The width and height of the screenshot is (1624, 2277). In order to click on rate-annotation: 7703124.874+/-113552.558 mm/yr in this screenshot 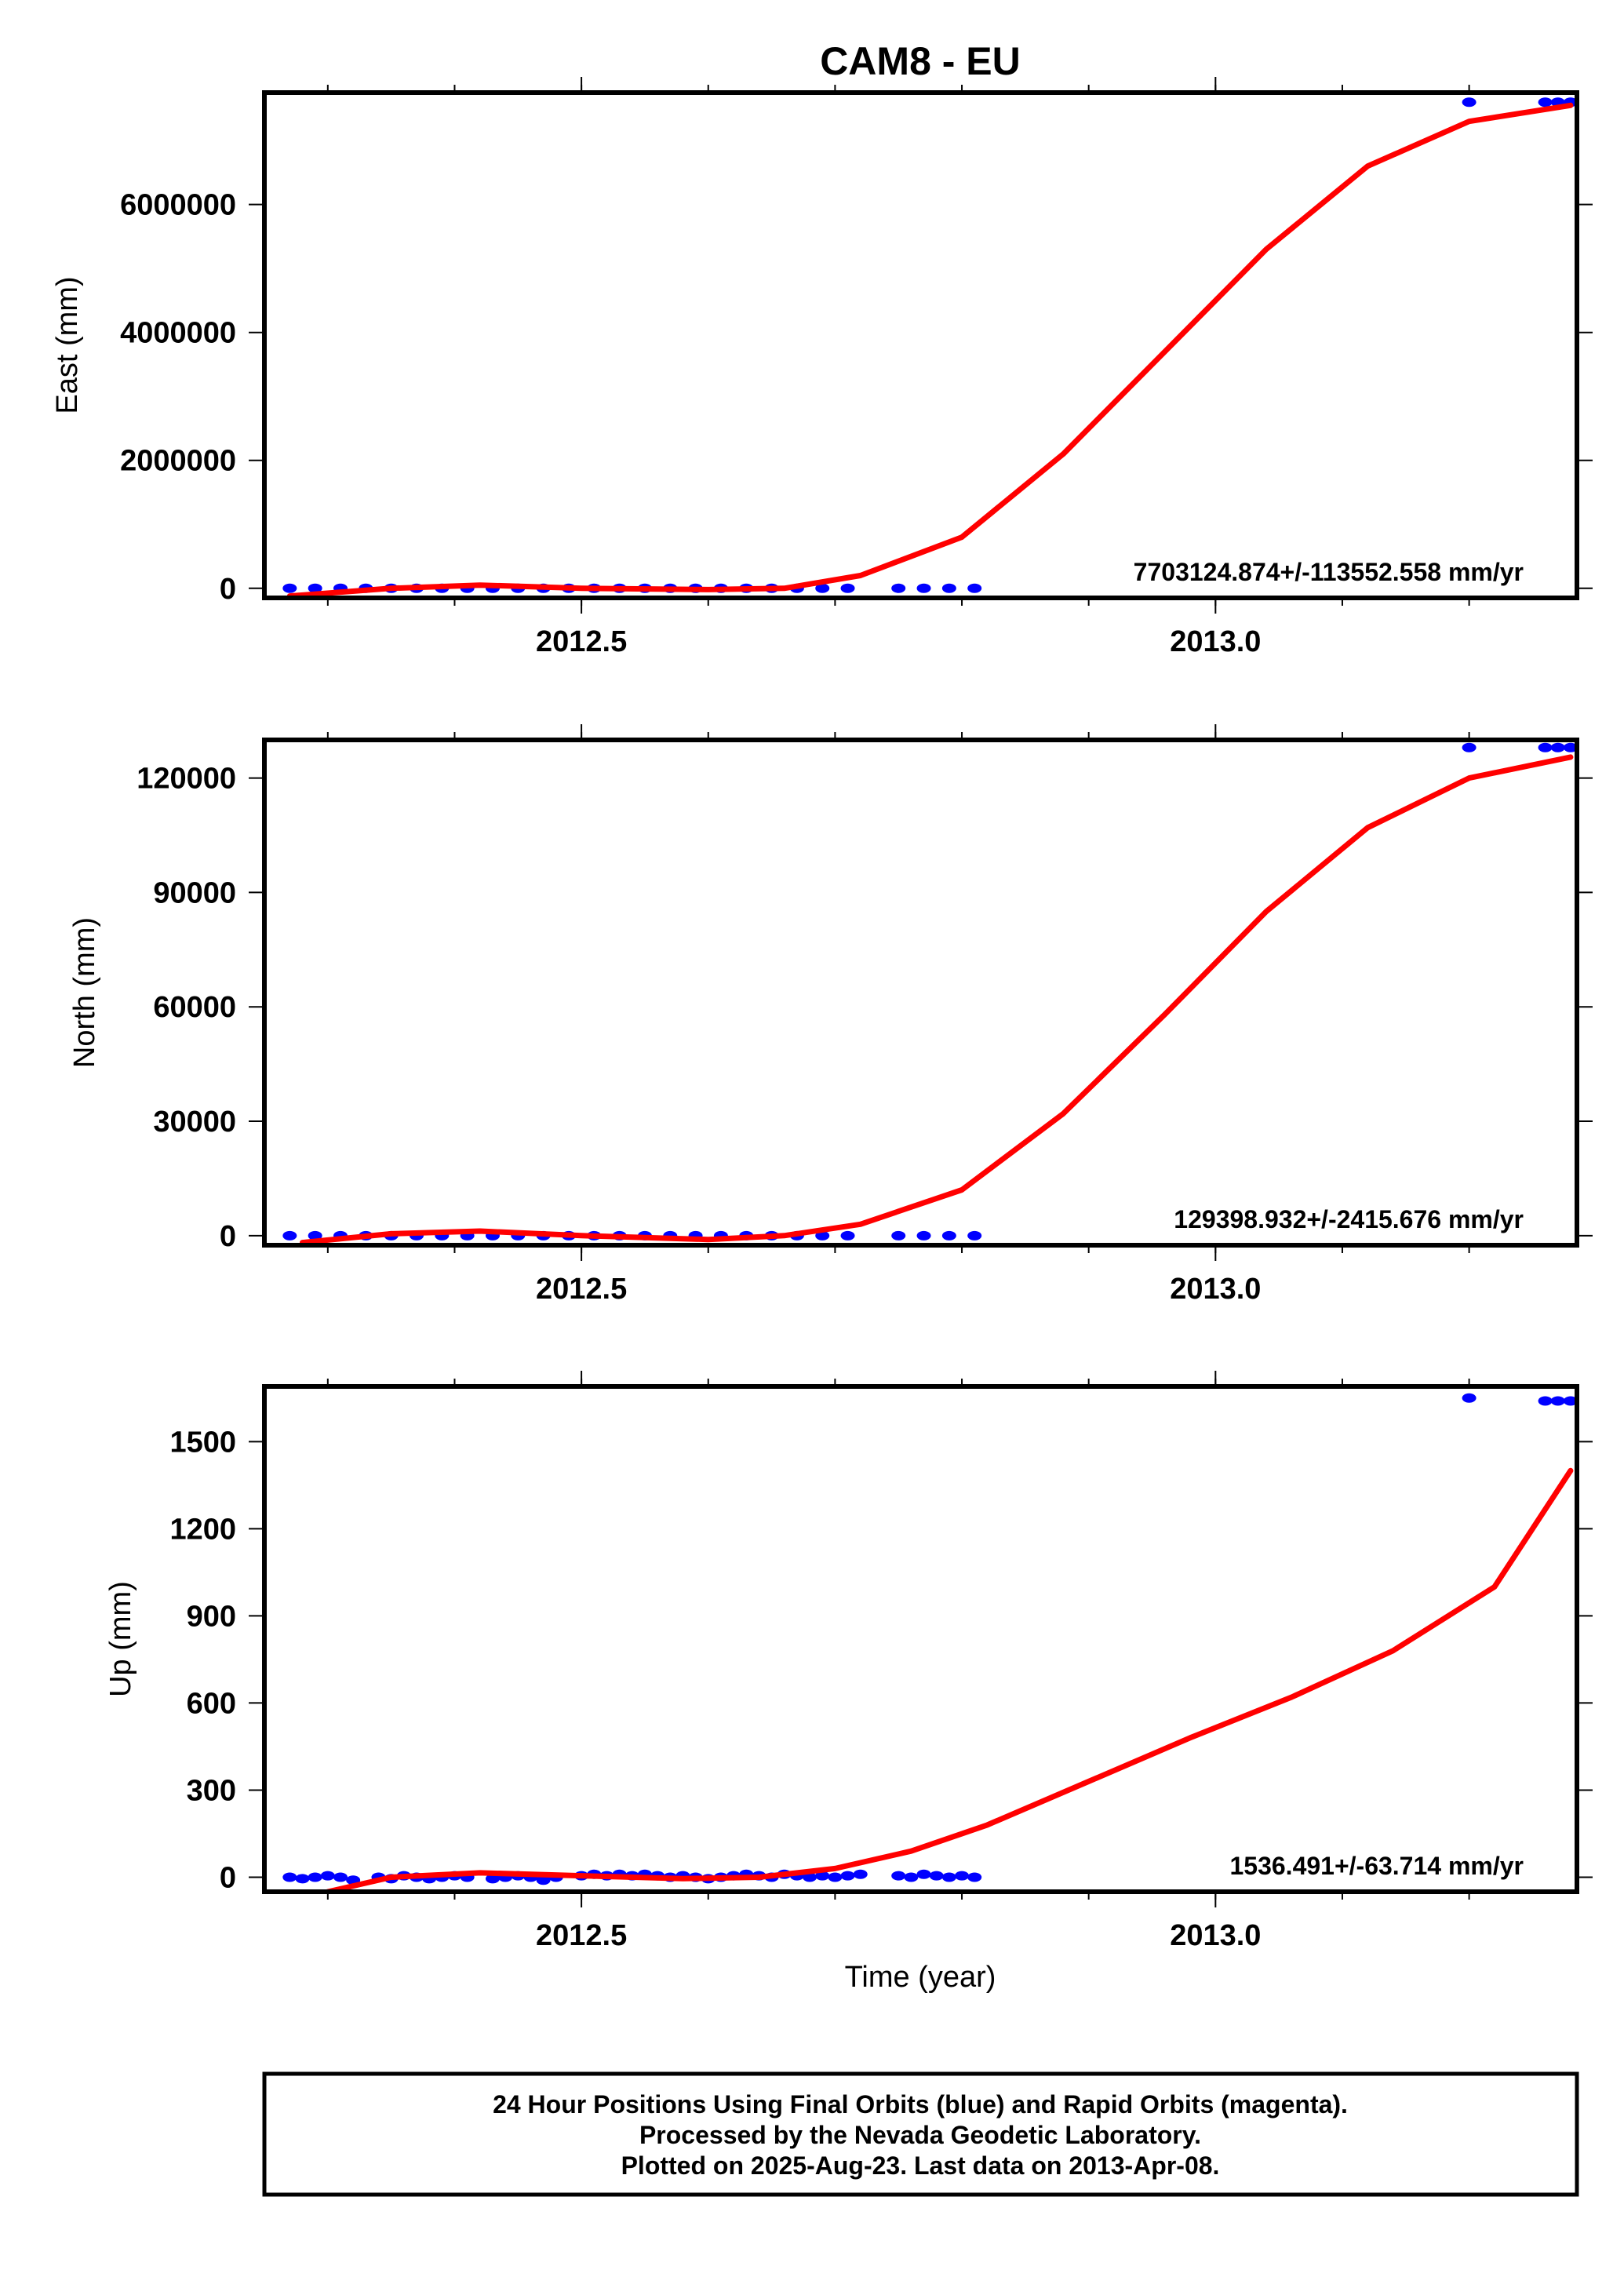, I will do `click(1329, 572)`.